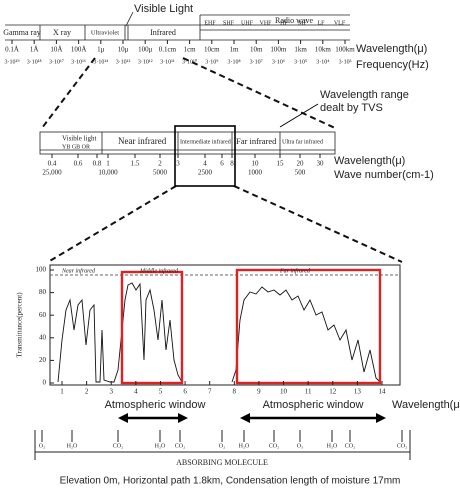 This screenshot has height=492, width=460. Describe the element at coordinates (345, 62) in the screenshot. I see `frequency-tick: 3·10³` at that location.